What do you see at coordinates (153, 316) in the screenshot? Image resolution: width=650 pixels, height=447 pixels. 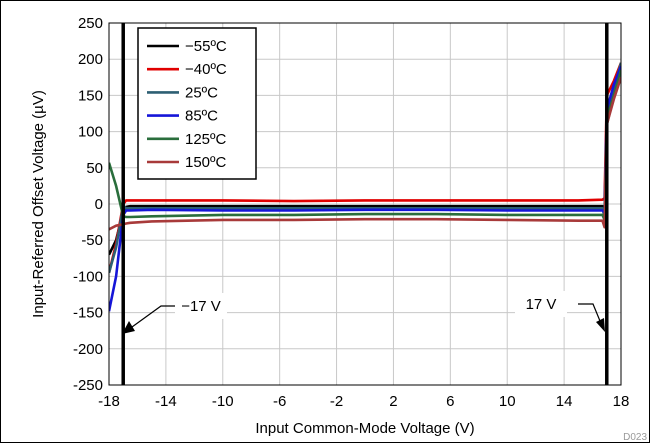 I see `annotation-leader-neg17` at bounding box center [153, 316].